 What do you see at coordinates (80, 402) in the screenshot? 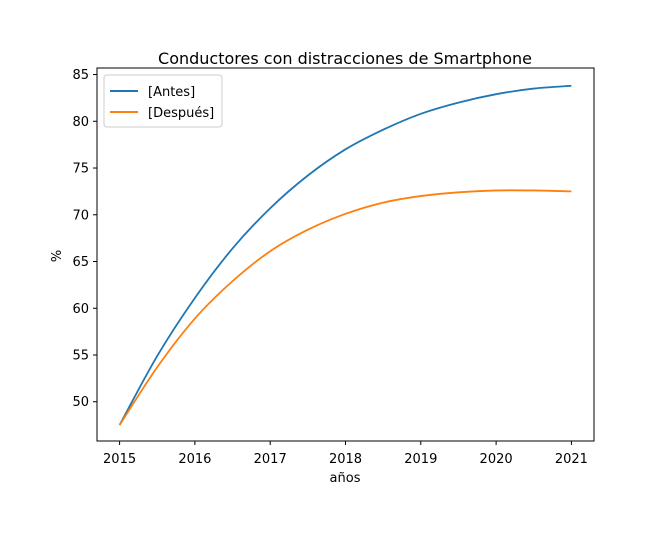
I see `y-tick-label: 50` at bounding box center [80, 402].